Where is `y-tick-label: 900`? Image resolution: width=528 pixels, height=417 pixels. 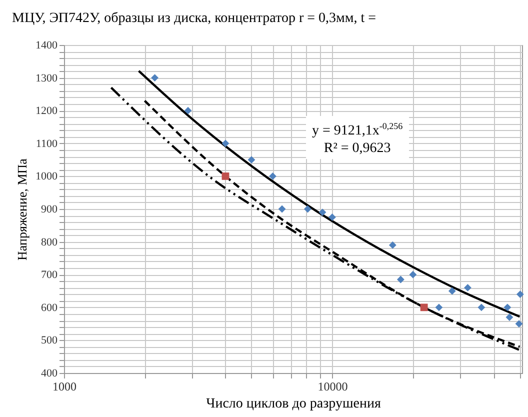
y-tick-label: 900 is located at coordinates (49, 210).